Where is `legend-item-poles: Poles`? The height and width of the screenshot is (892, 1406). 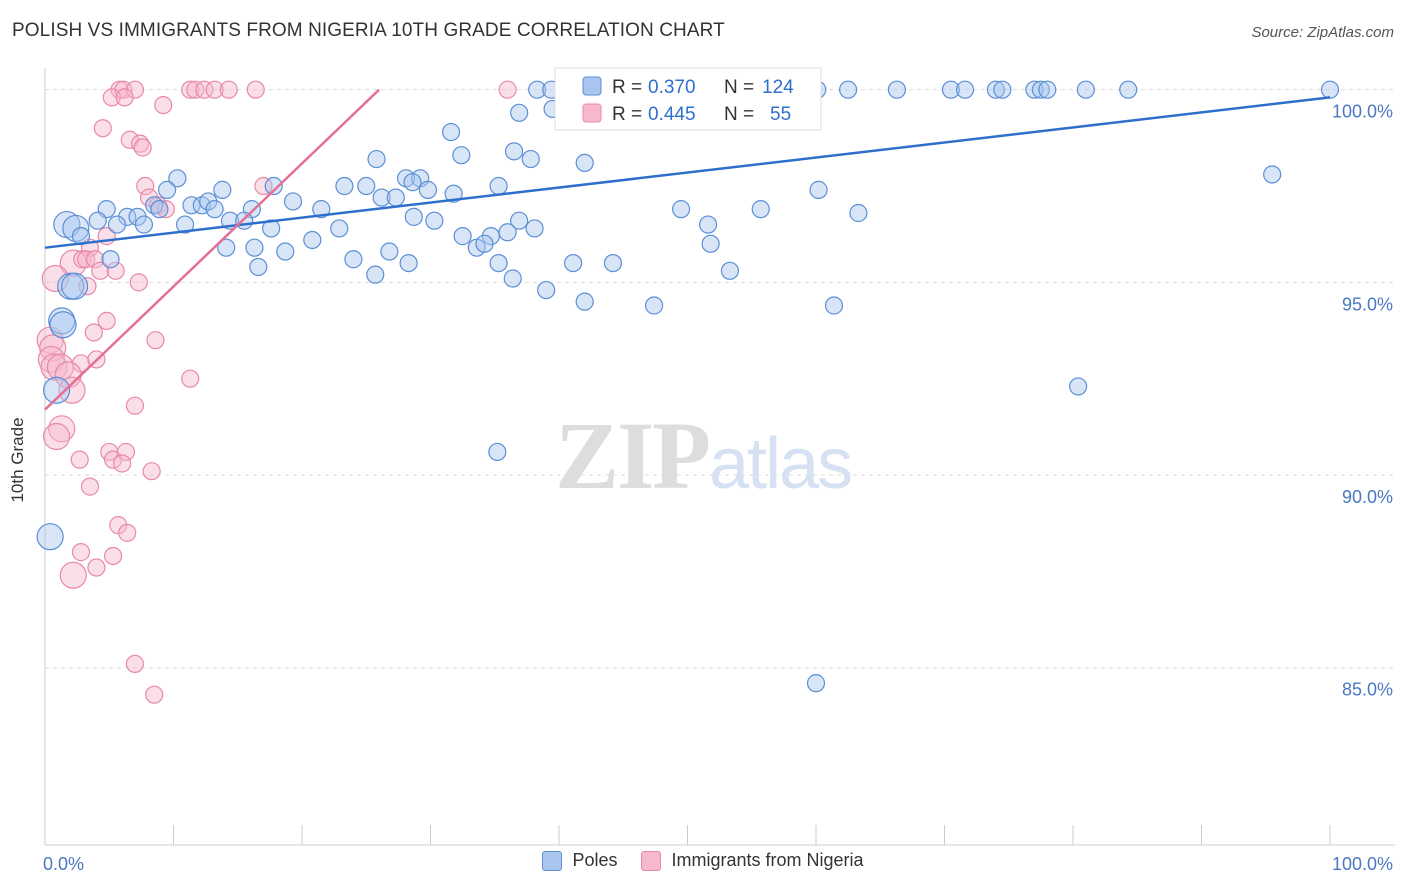
legend-item-poles: Poles is located at coordinates (579, 860).